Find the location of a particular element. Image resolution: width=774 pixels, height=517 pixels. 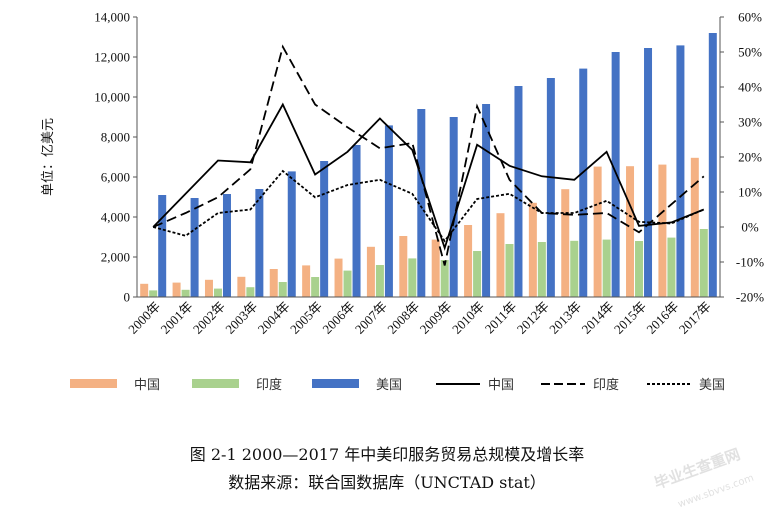

y2-tick-label-5: 30% is located at coordinates (750, 122).